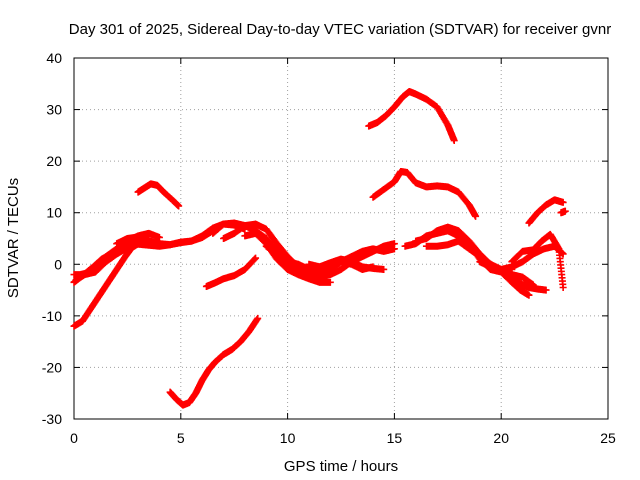 The height and width of the screenshot is (480, 640). I want to click on x-tick-label: 10, so click(288, 438).